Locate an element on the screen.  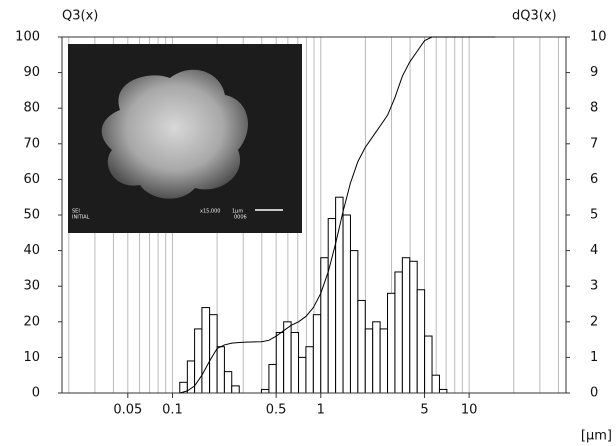
y2-tick-label: 4 is located at coordinates (594, 250).